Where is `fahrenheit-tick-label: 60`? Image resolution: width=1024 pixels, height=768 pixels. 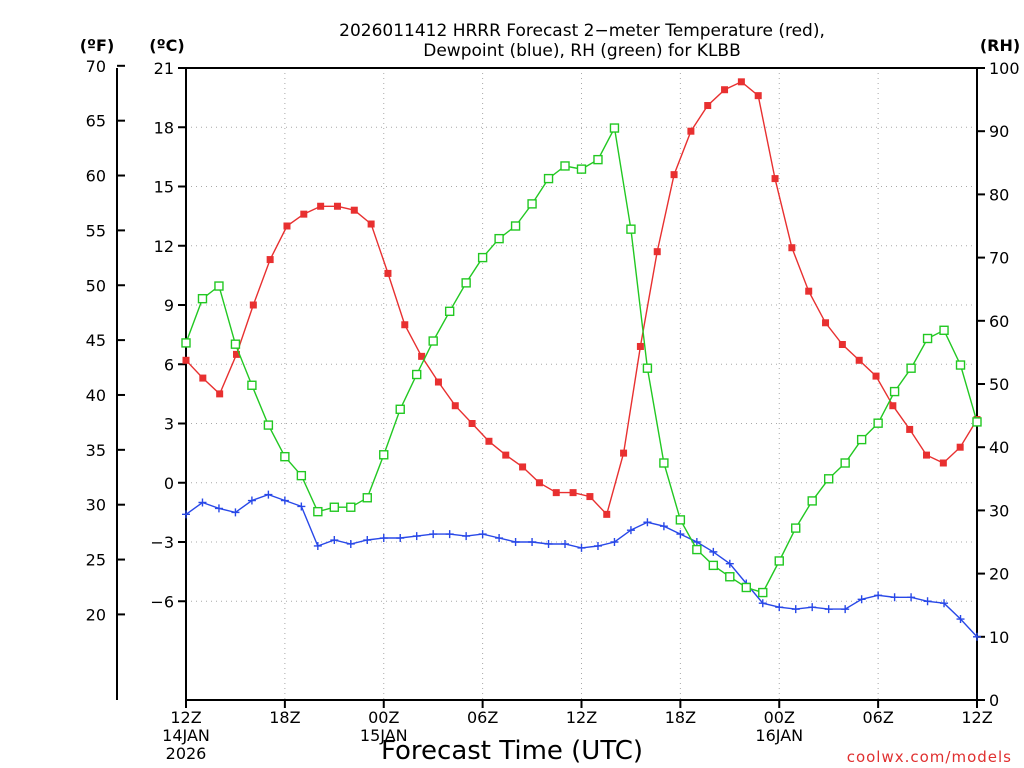 fahrenheit-tick-label: 60 is located at coordinates (96, 176).